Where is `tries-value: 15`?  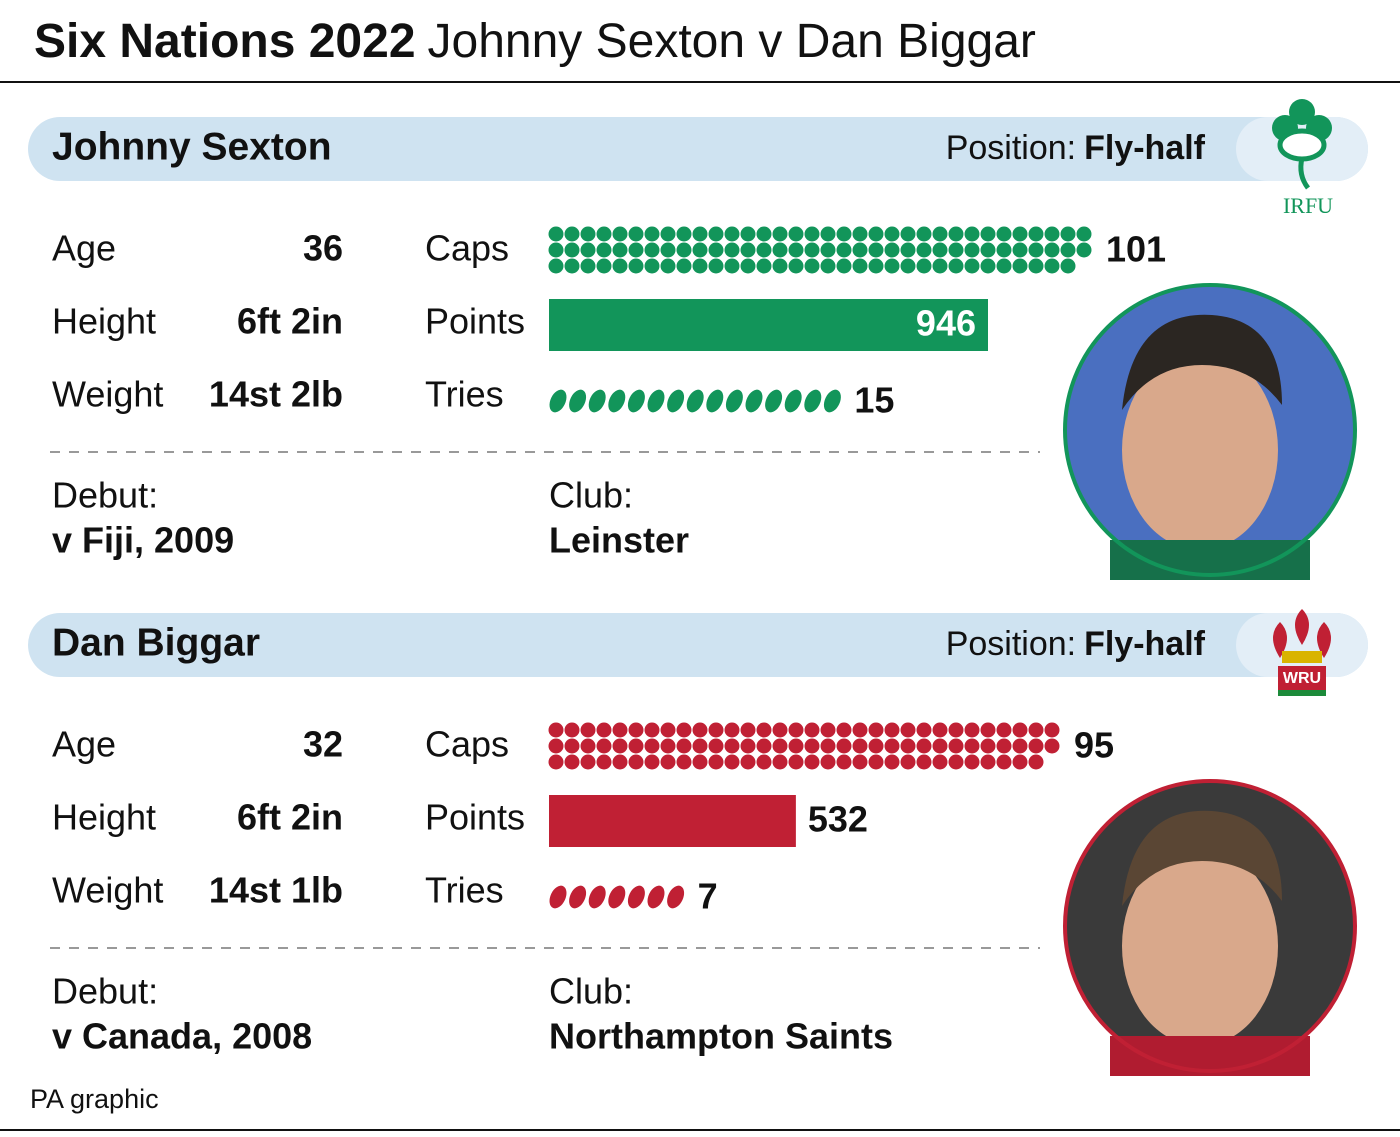 tries-value: 15 is located at coordinates (874, 400).